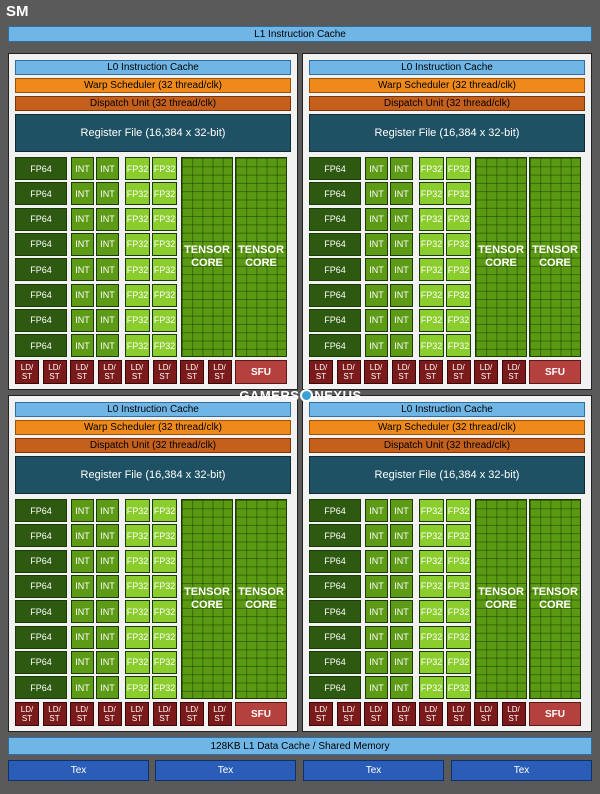 The height and width of the screenshot is (794, 600). What do you see at coordinates (153, 103) in the screenshot?
I see `dispatch-unit: Dispatch Unit (32 thread/clk)` at bounding box center [153, 103].